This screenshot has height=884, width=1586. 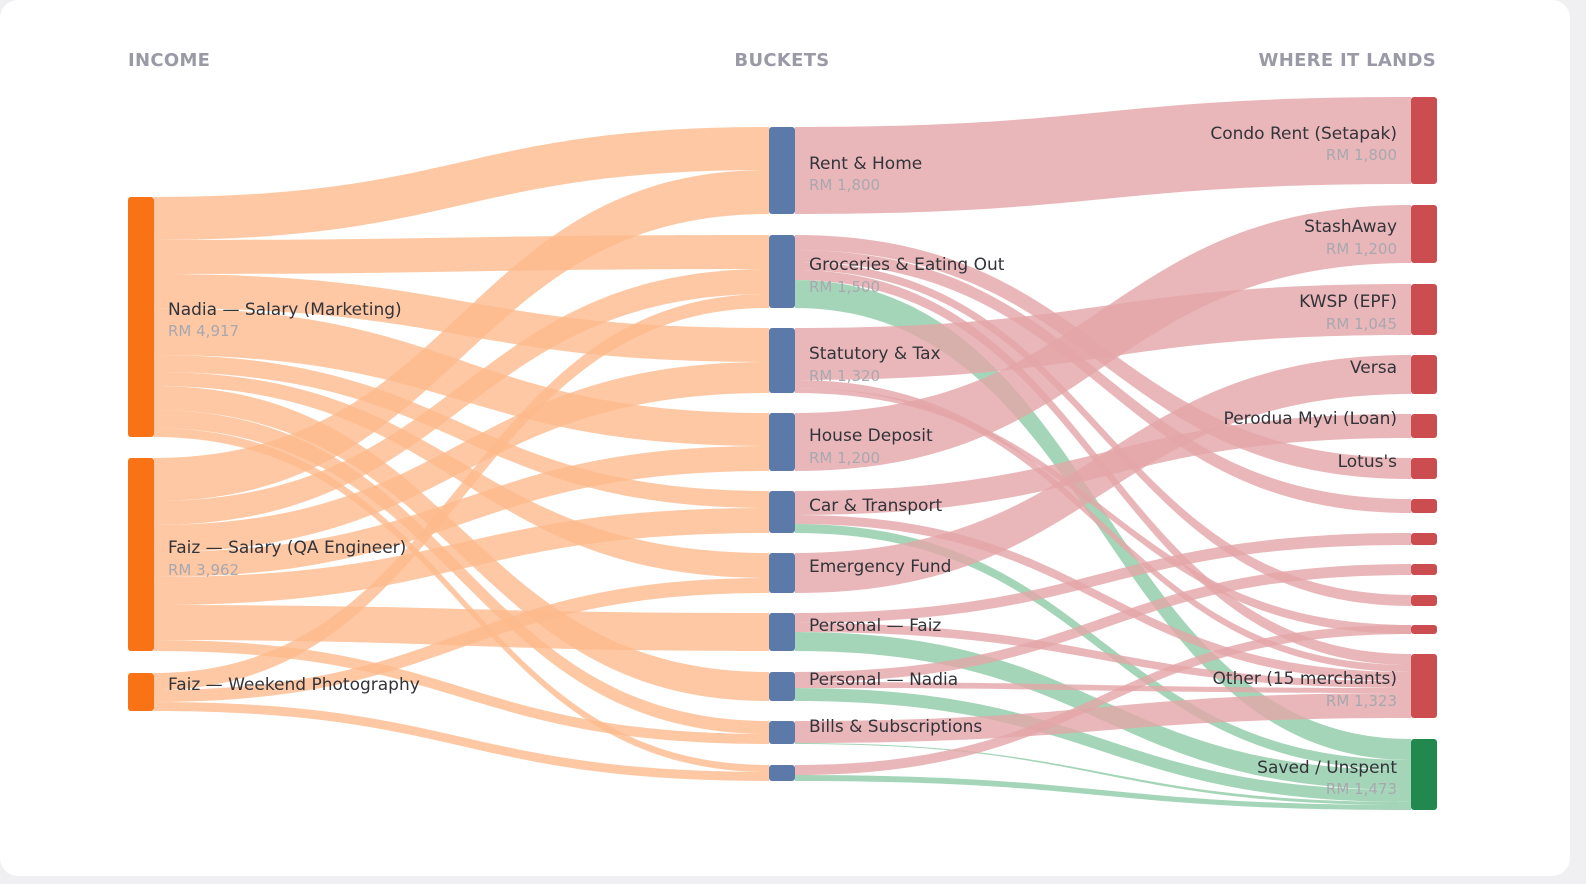 What do you see at coordinates (1361, 789) in the screenshot?
I see `dest-amount-saved: RM 1,473` at bounding box center [1361, 789].